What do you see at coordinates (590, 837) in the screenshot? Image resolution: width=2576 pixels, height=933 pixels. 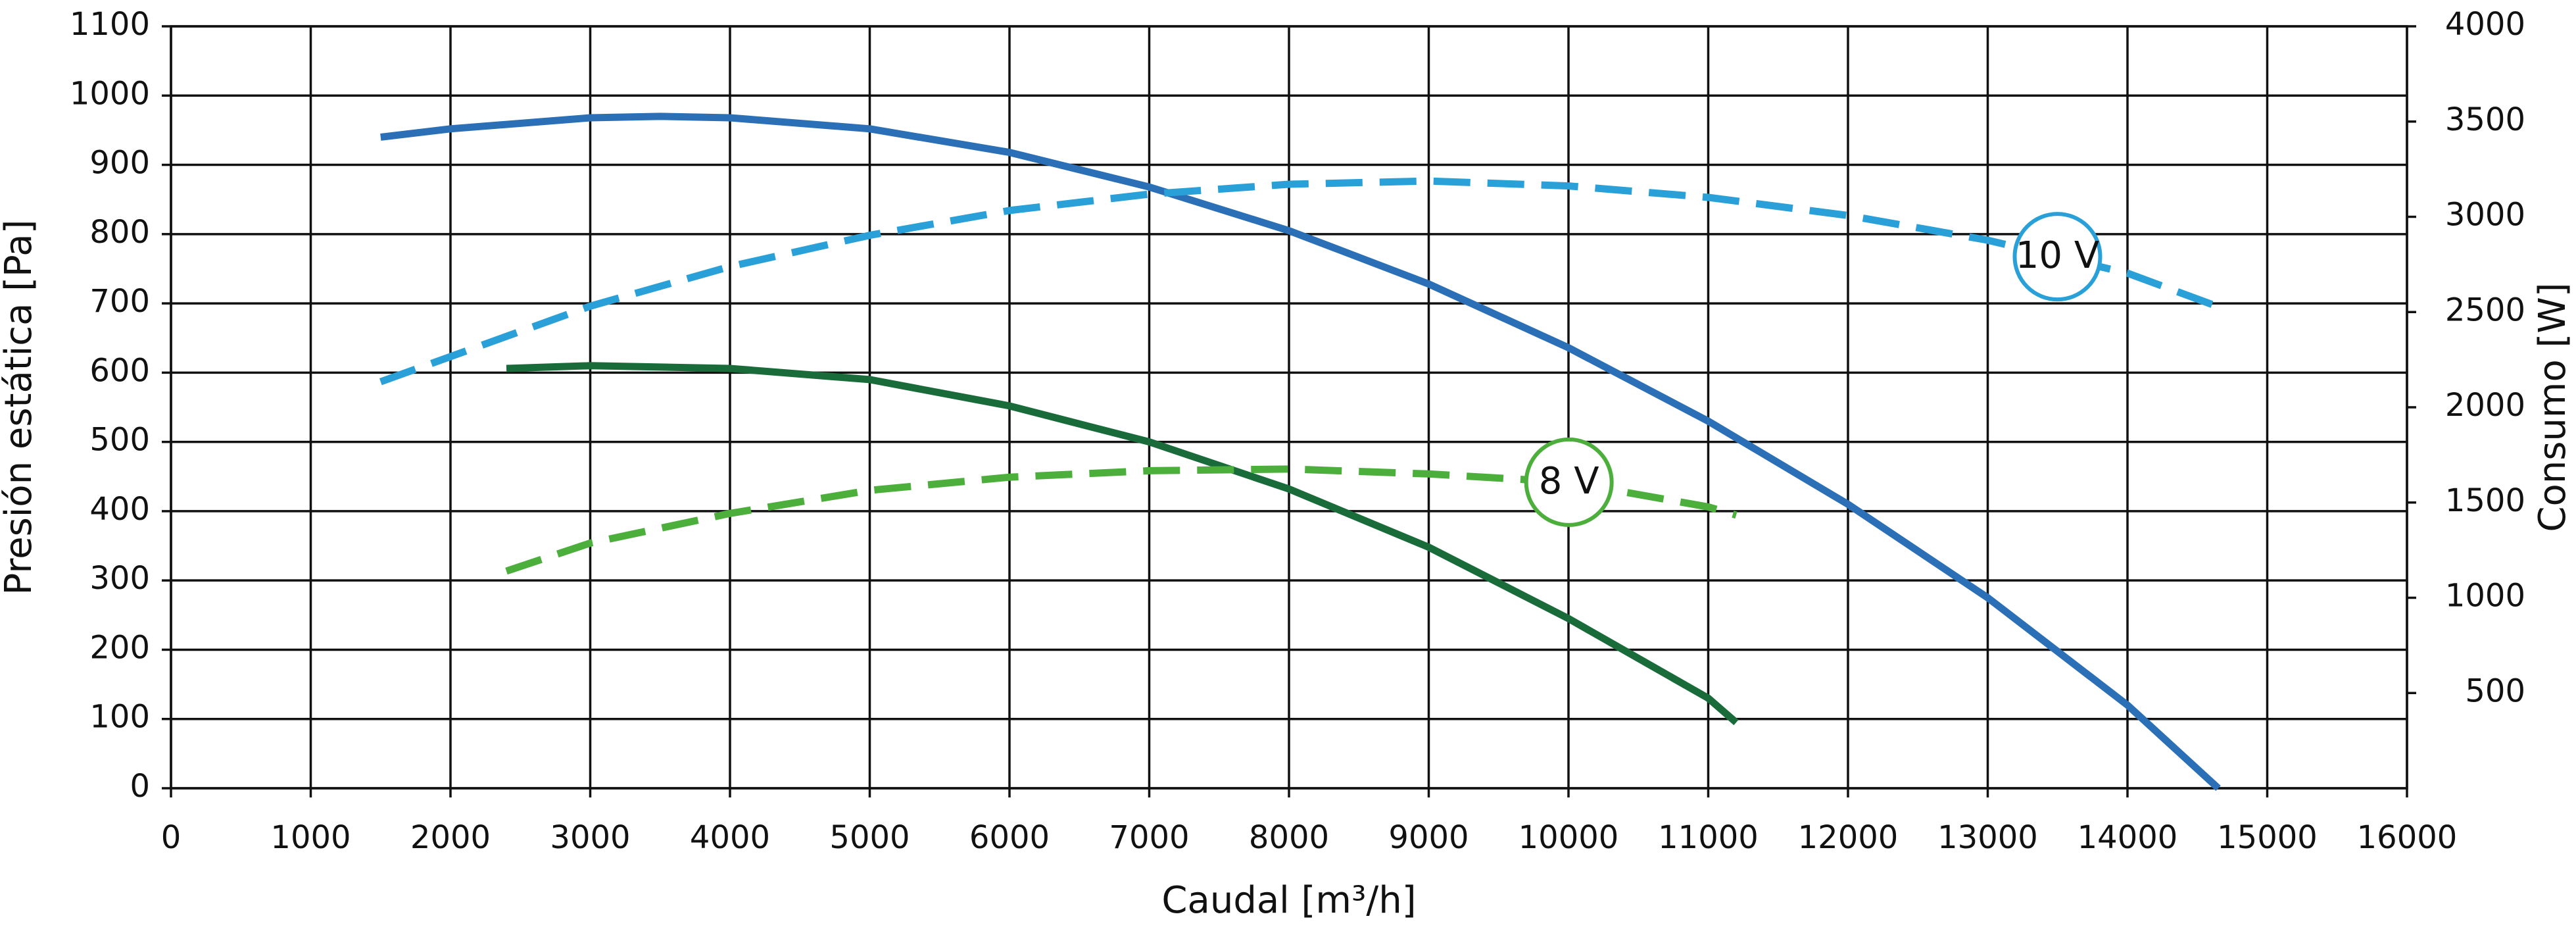 I see `x-tick-label: 3000` at bounding box center [590, 837].